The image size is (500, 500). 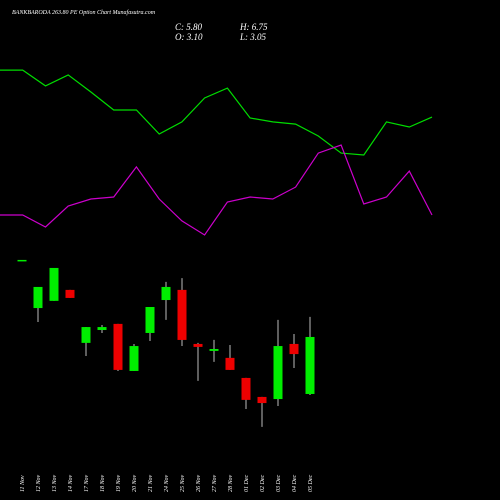 I want to click on summary-low: L: 3.05, so click(x=253, y=37).